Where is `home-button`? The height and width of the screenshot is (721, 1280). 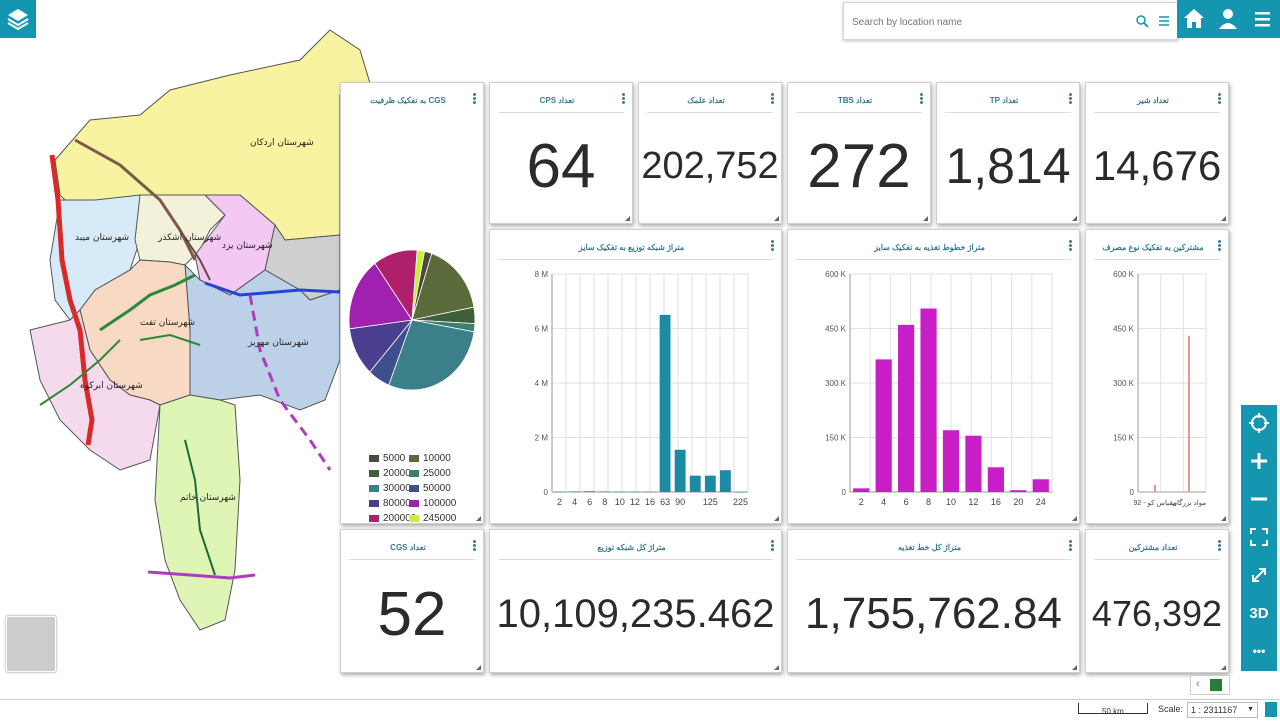 home-button is located at coordinates (1194, 19).